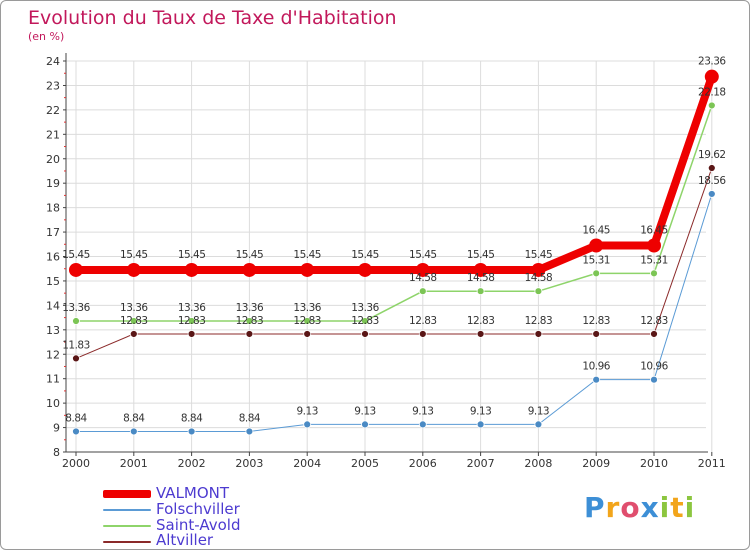  What do you see at coordinates (53, 354) in the screenshot?
I see `y-tick-label: 12` at bounding box center [53, 354].